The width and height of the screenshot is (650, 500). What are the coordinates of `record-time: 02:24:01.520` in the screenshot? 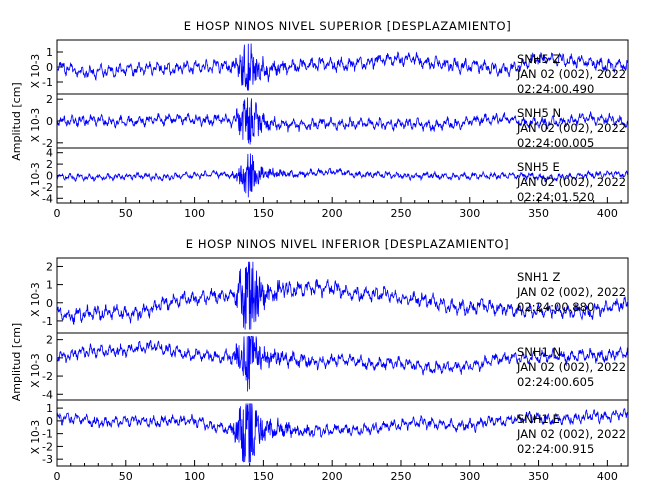 It's located at (555, 197).